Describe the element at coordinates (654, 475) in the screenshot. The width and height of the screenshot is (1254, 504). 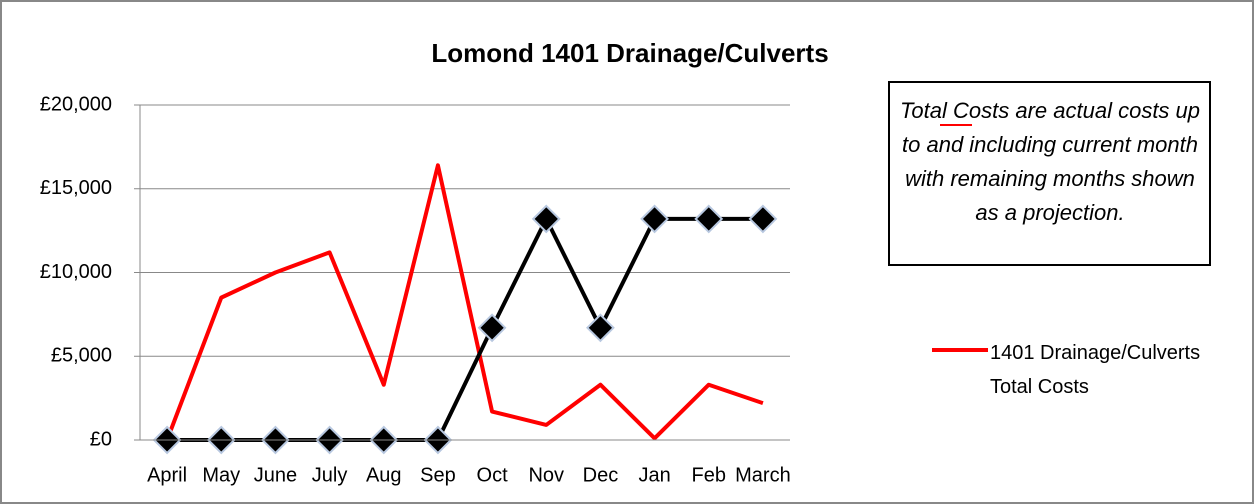
I see `x-tick-label: Jan` at that location.